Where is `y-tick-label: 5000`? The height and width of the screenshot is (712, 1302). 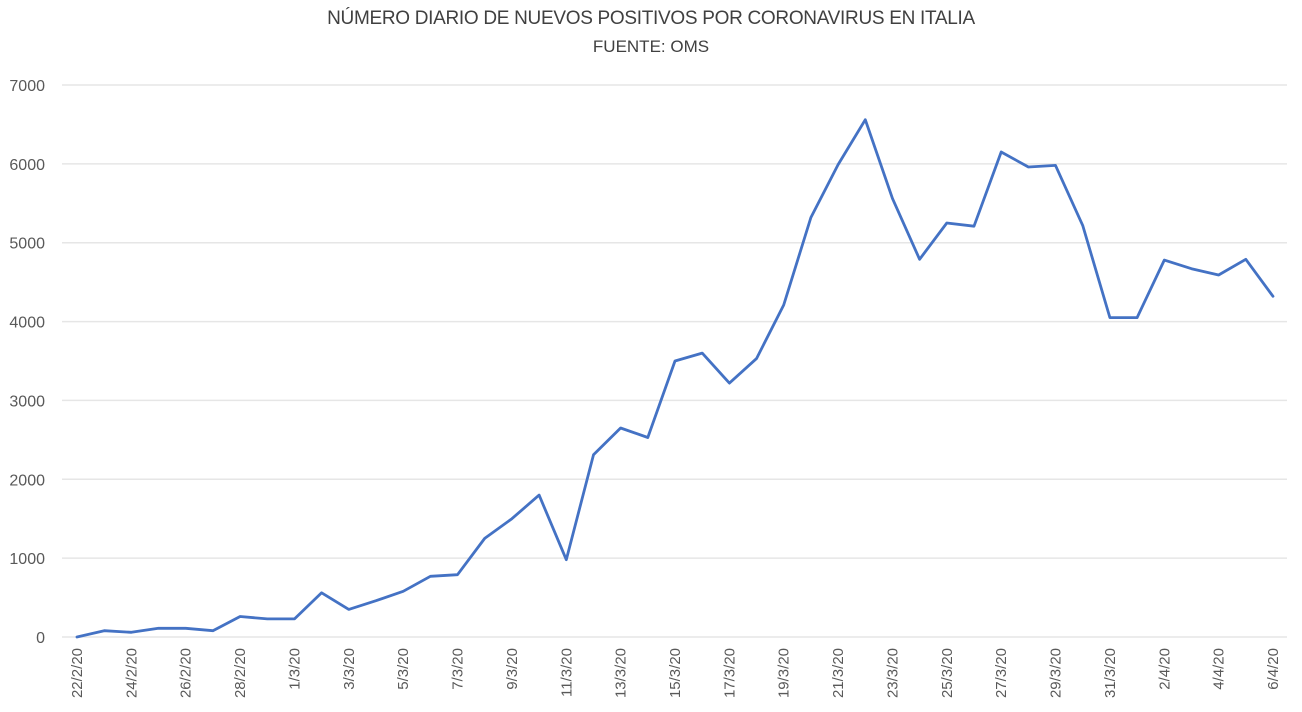 y-tick-label: 5000 is located at coordinates (27, 244).